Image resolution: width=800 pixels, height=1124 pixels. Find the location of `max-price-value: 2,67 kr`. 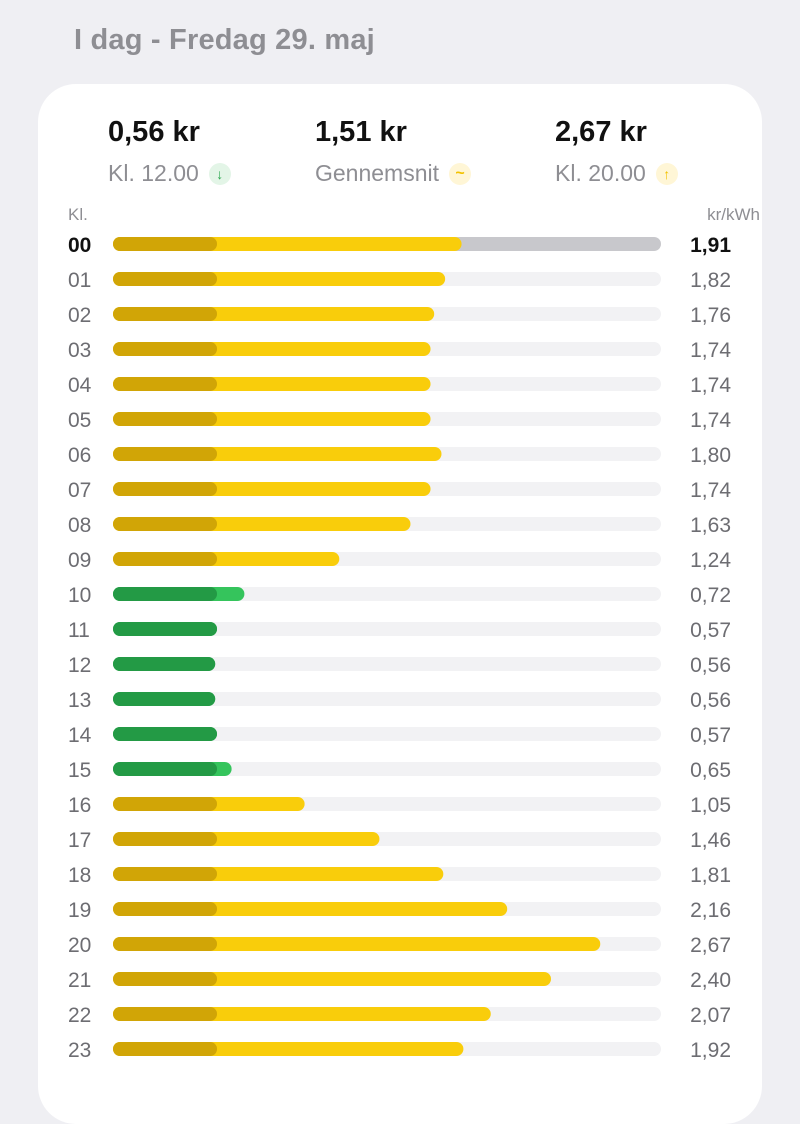

max-price-value: 2,67 kr is located at coordinates (601, 132).